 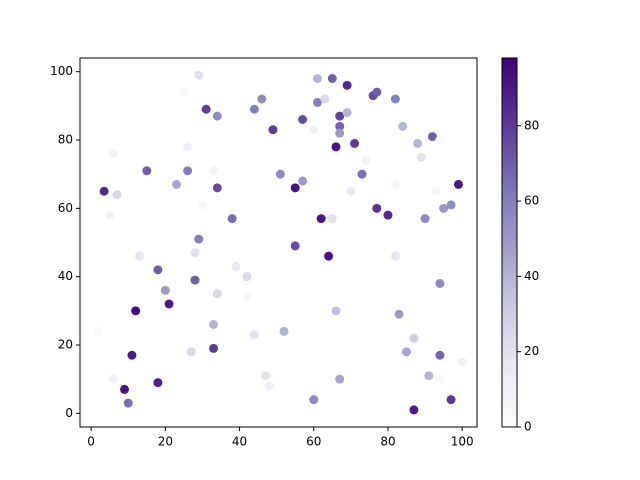 What do you see at coordinates (509, 242) in the screenshot?
I see `colorbar` at bounding box center [509, 242].